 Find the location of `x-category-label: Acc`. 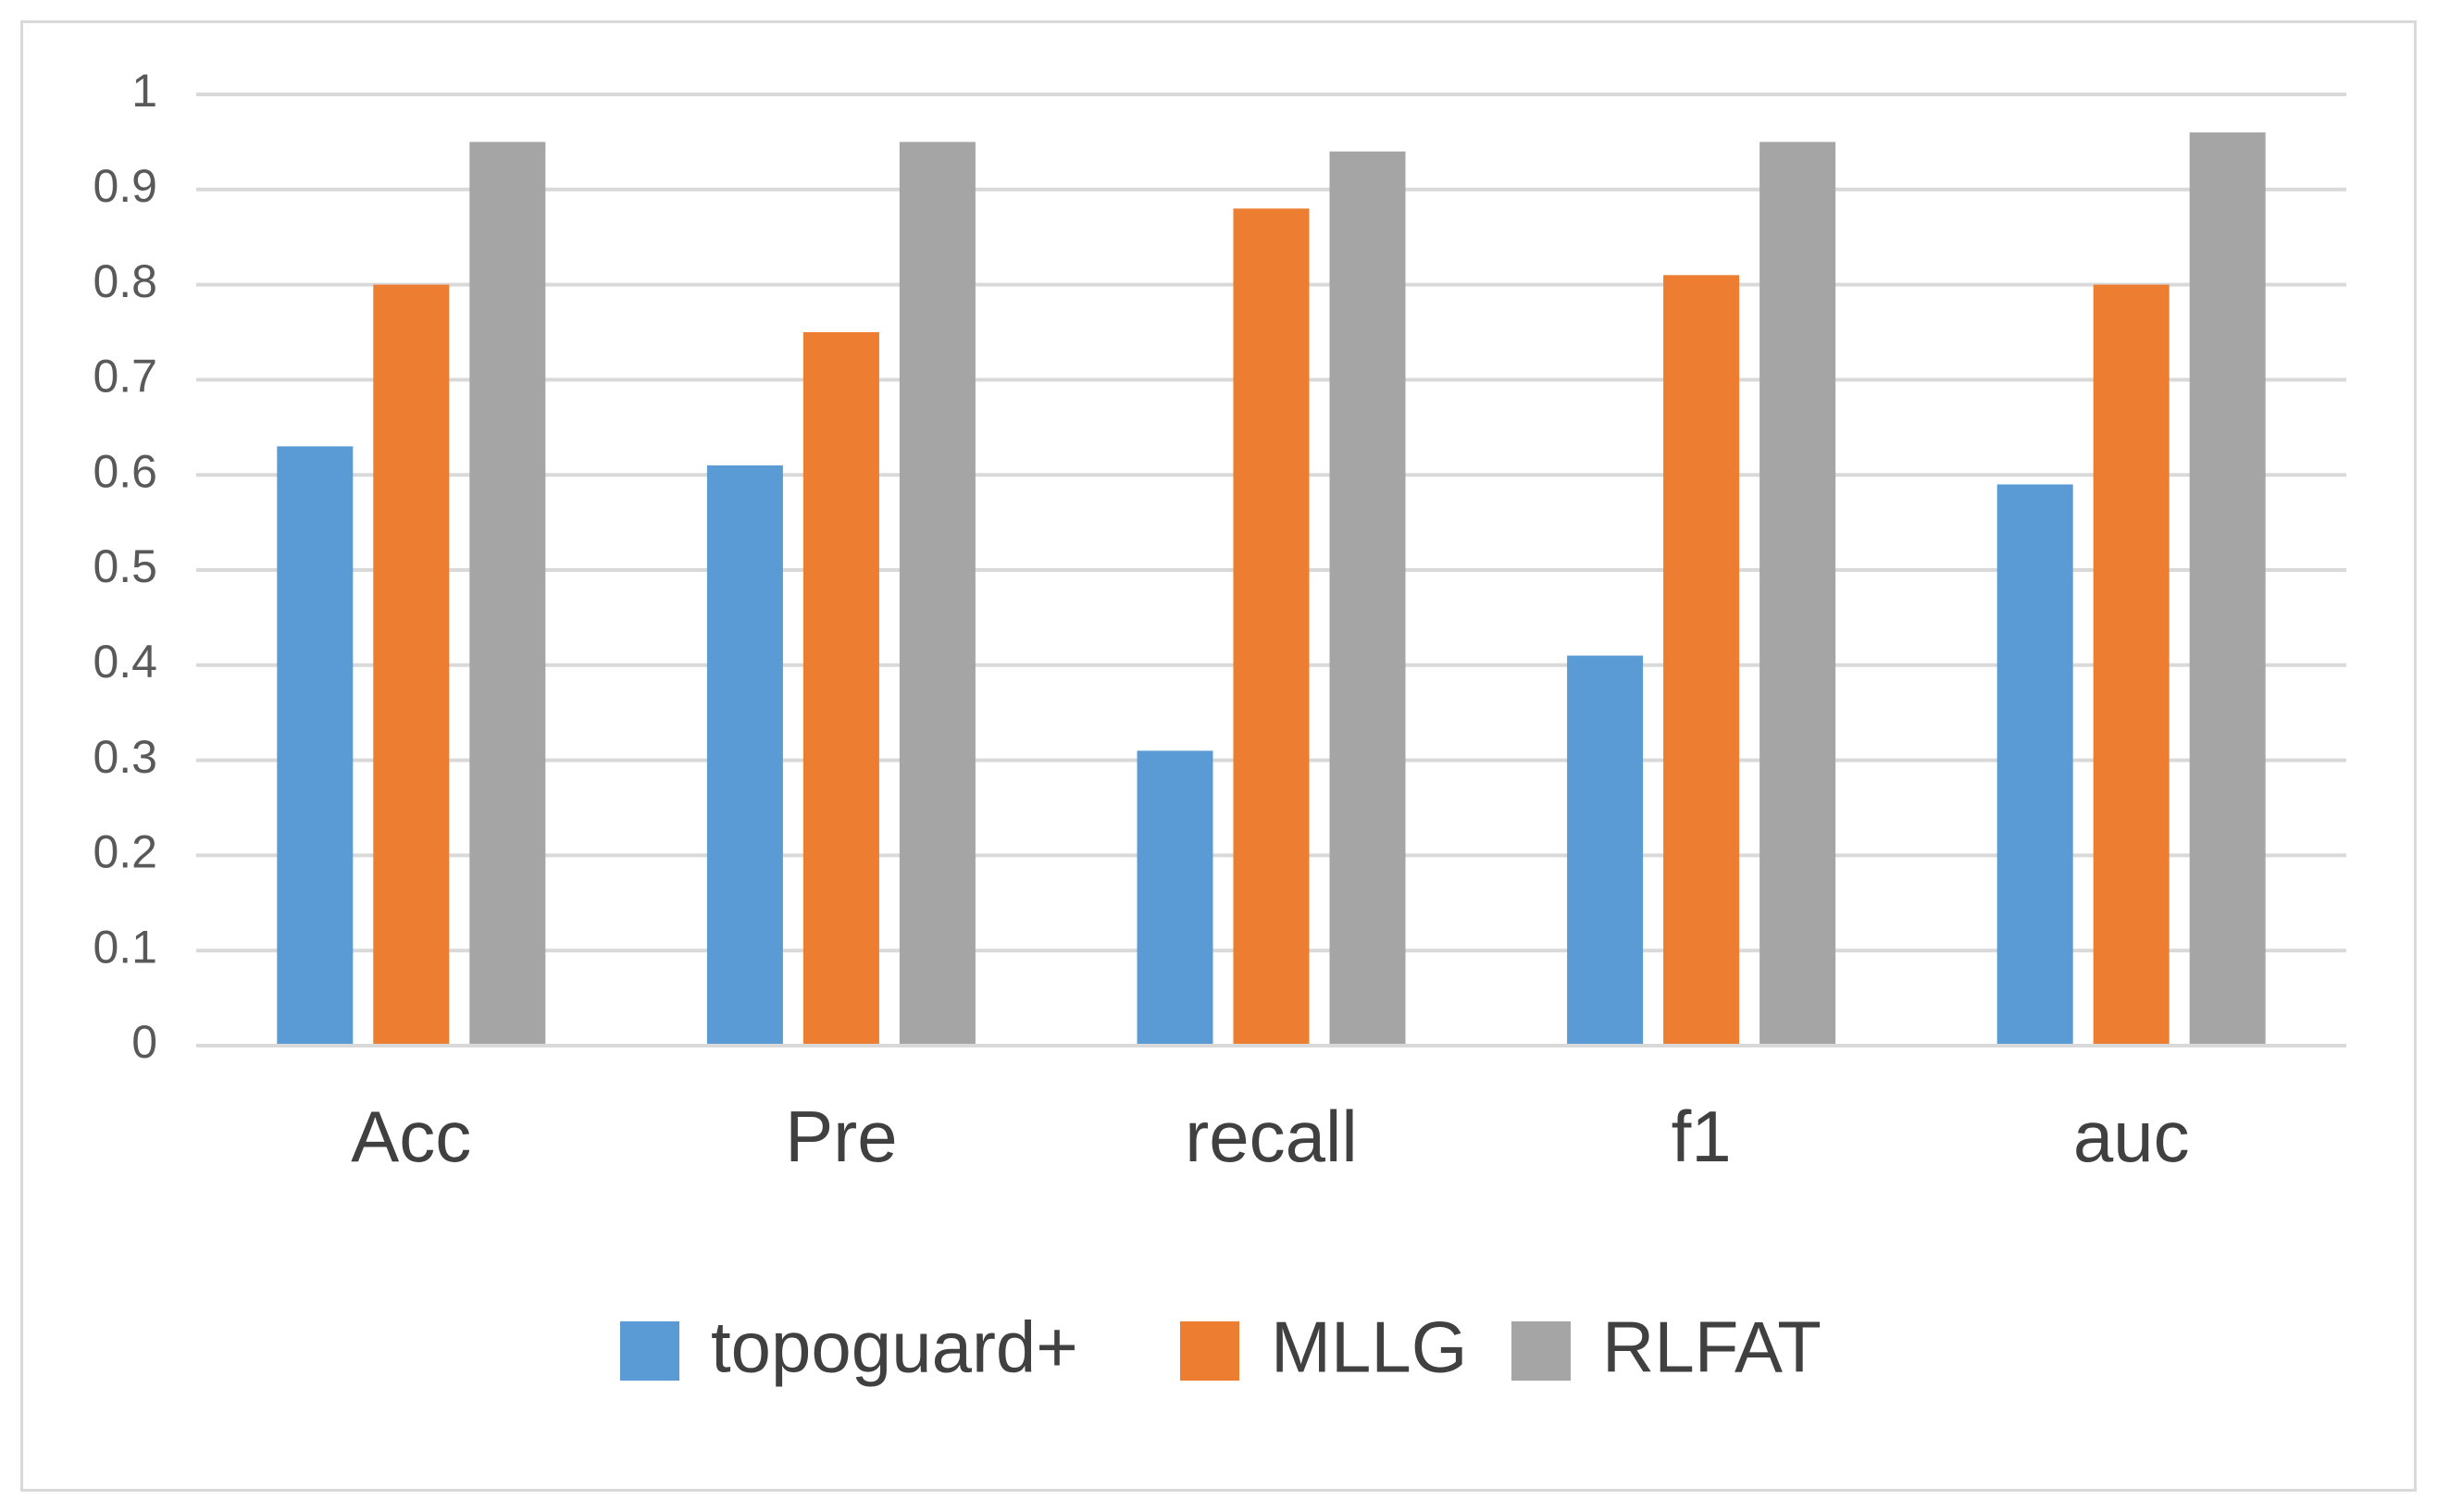

x-category-label: Acc is located at coordinates (411, 1136).